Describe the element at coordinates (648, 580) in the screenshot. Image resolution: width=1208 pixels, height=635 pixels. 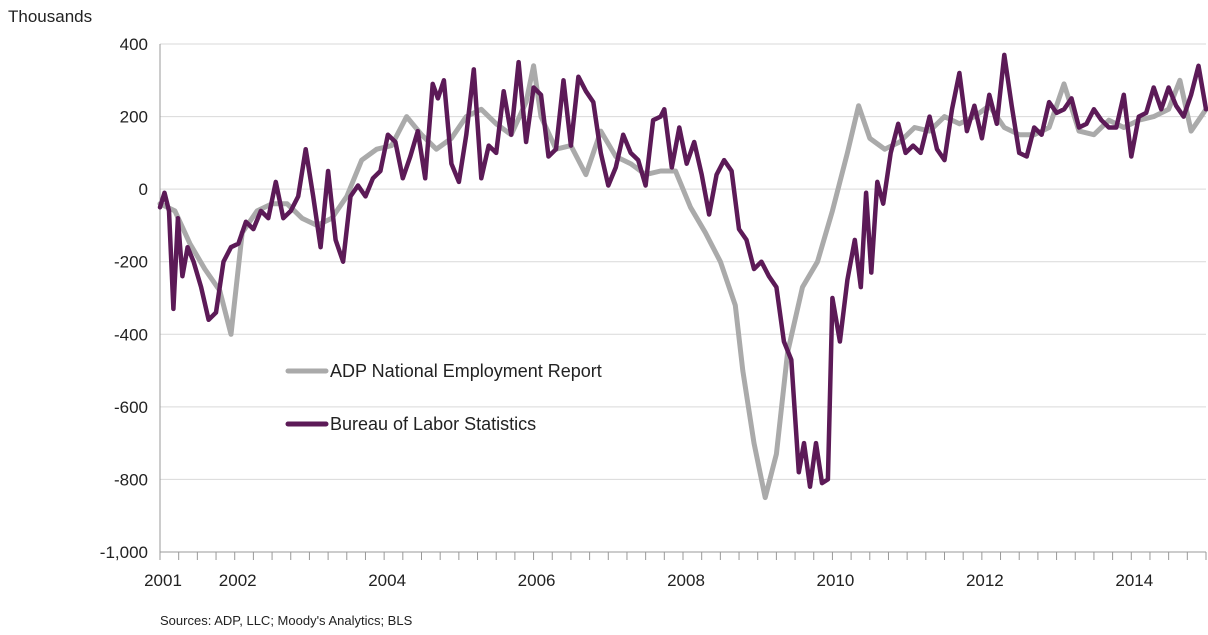
I see `x-tick-labels: 2001 2002 2004 2006 2008 2010 2012 2014` at that location.